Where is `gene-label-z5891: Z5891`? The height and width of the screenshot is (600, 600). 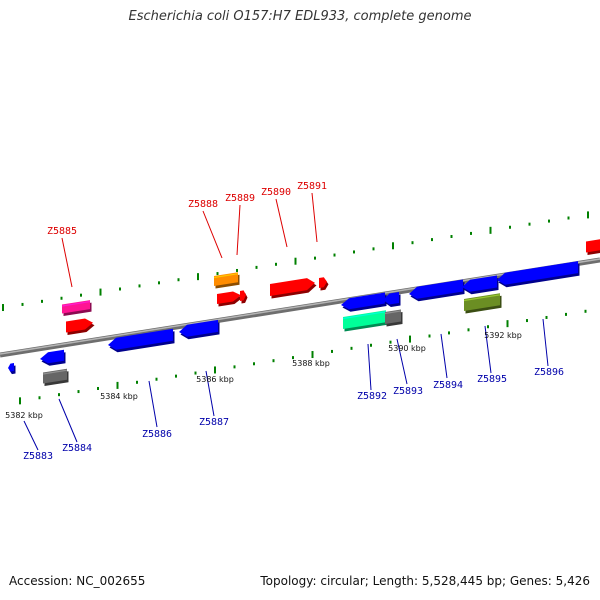 gene-label-z5891: Z5891 is located at coordinates (312, 186).